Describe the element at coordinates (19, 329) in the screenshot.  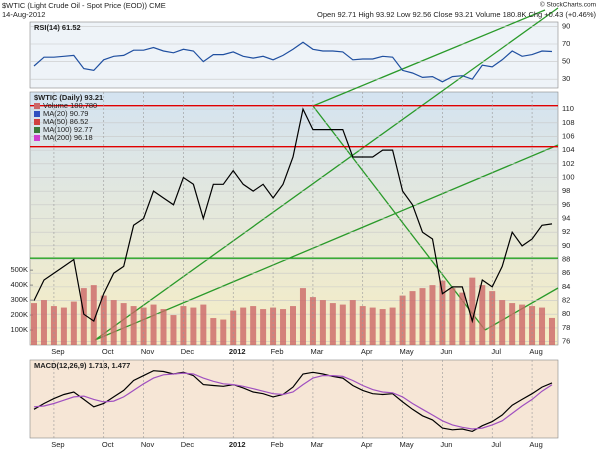
I see `y2-tick-label: 100K` at that location.